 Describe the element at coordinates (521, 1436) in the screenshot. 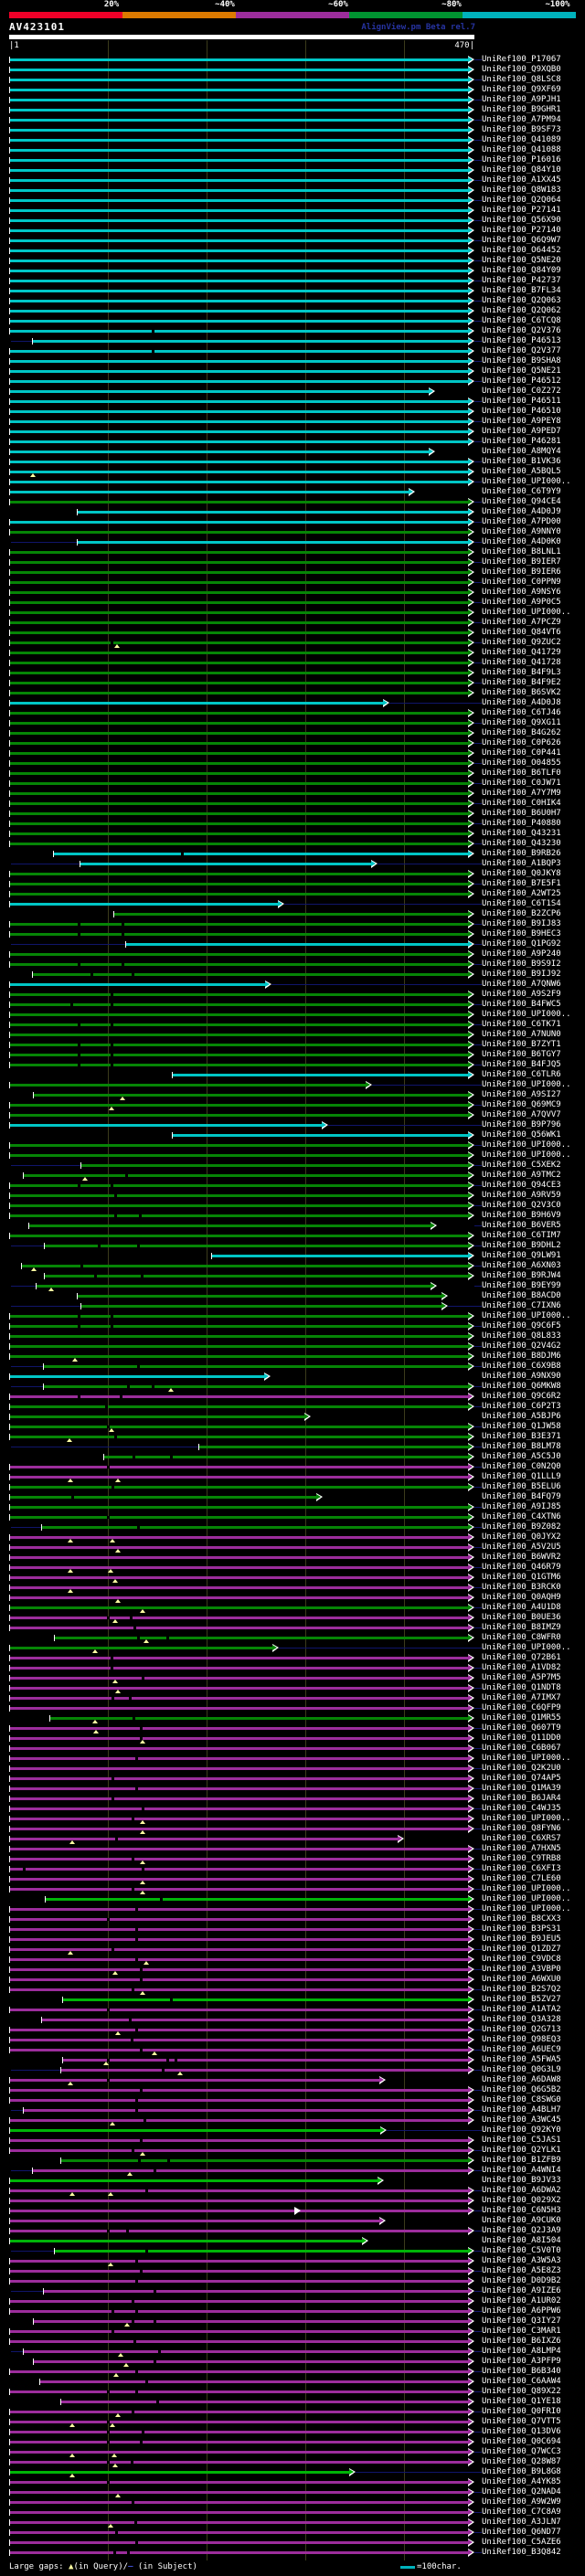

I see `subject-label: UniRef100_B3E371` at that location.